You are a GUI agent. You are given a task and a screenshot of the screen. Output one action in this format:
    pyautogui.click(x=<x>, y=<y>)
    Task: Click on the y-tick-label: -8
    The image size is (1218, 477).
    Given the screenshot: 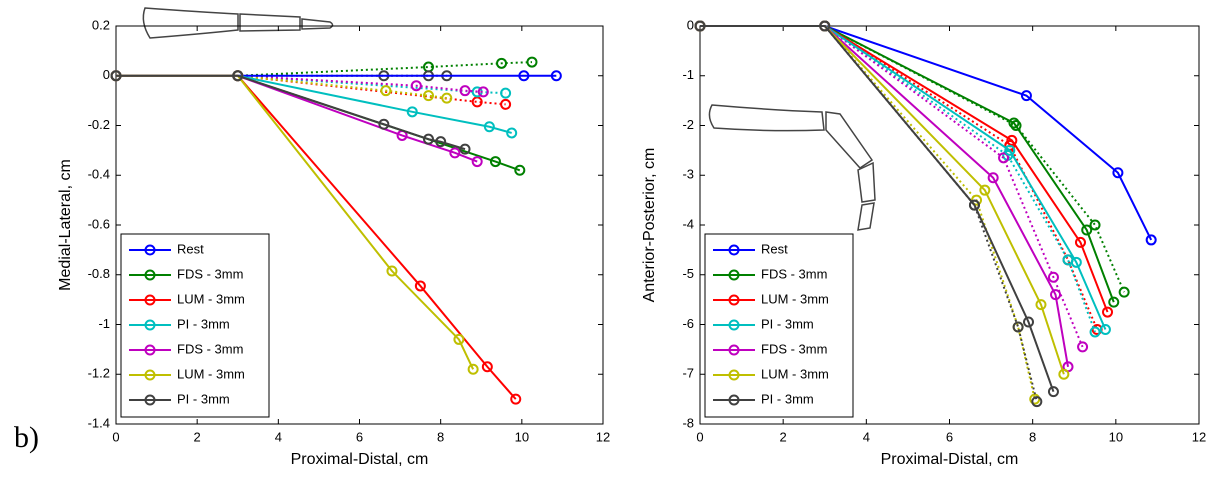 What is the action you would take?
    pyautogui.click(x=688, y=422)
    